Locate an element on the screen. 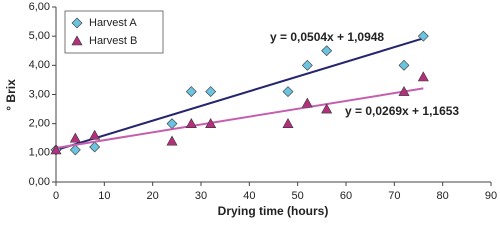 Image resolution: width=500 pixels, height=240 pixels. x-tick-label: 90 is located at coordinates (491, 196).